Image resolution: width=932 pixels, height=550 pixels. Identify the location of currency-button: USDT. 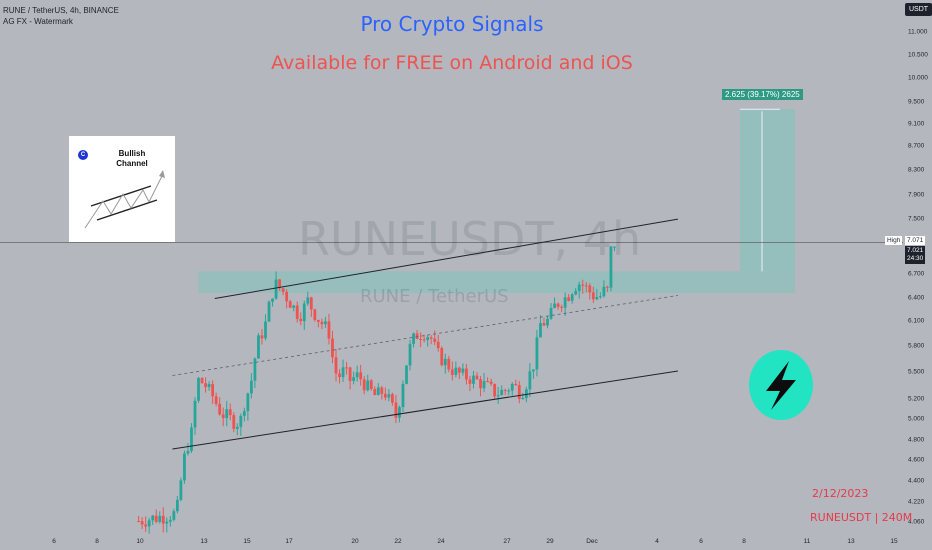
(918, 9).